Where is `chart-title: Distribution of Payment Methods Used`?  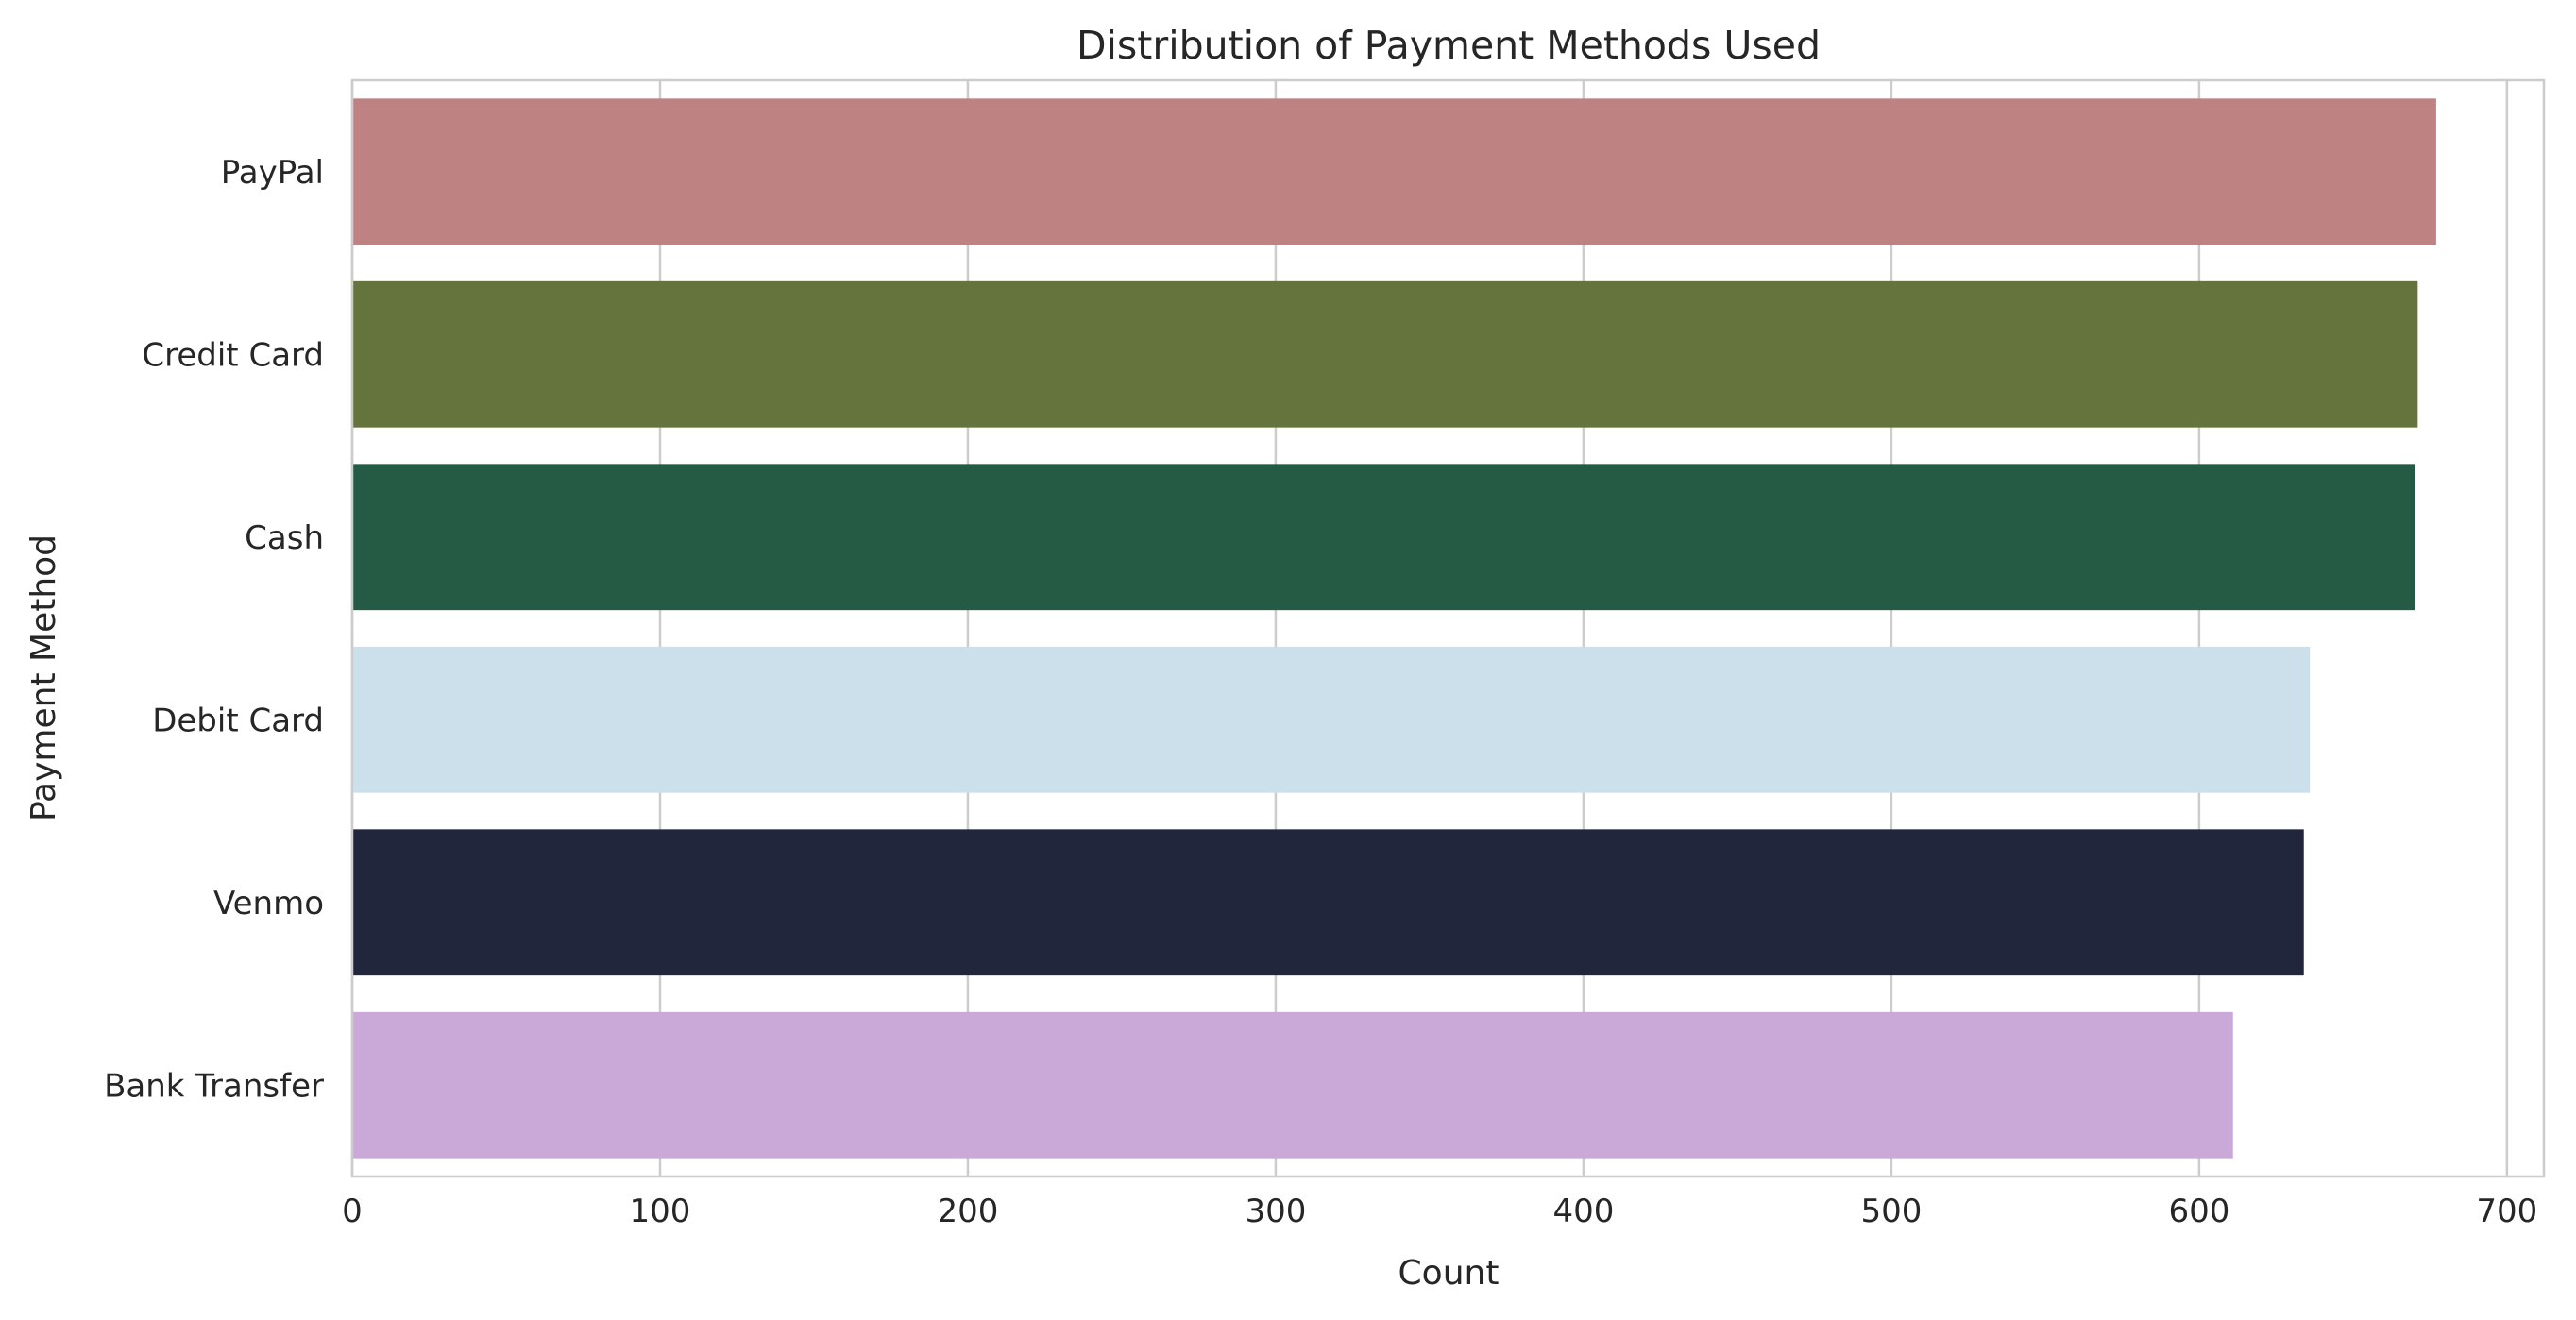
chart-title: Distribution of Payment Methods Used is located at coordinates (1448, 45).